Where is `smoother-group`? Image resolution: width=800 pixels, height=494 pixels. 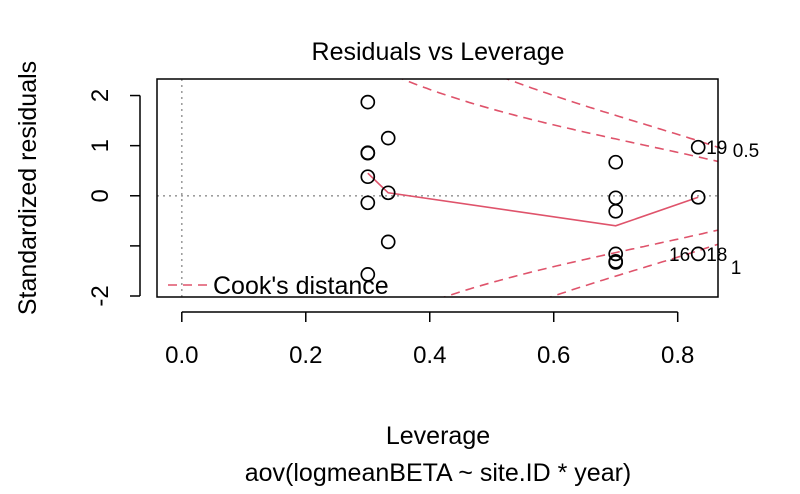 smoother-group is located at coordinates (533, 199).